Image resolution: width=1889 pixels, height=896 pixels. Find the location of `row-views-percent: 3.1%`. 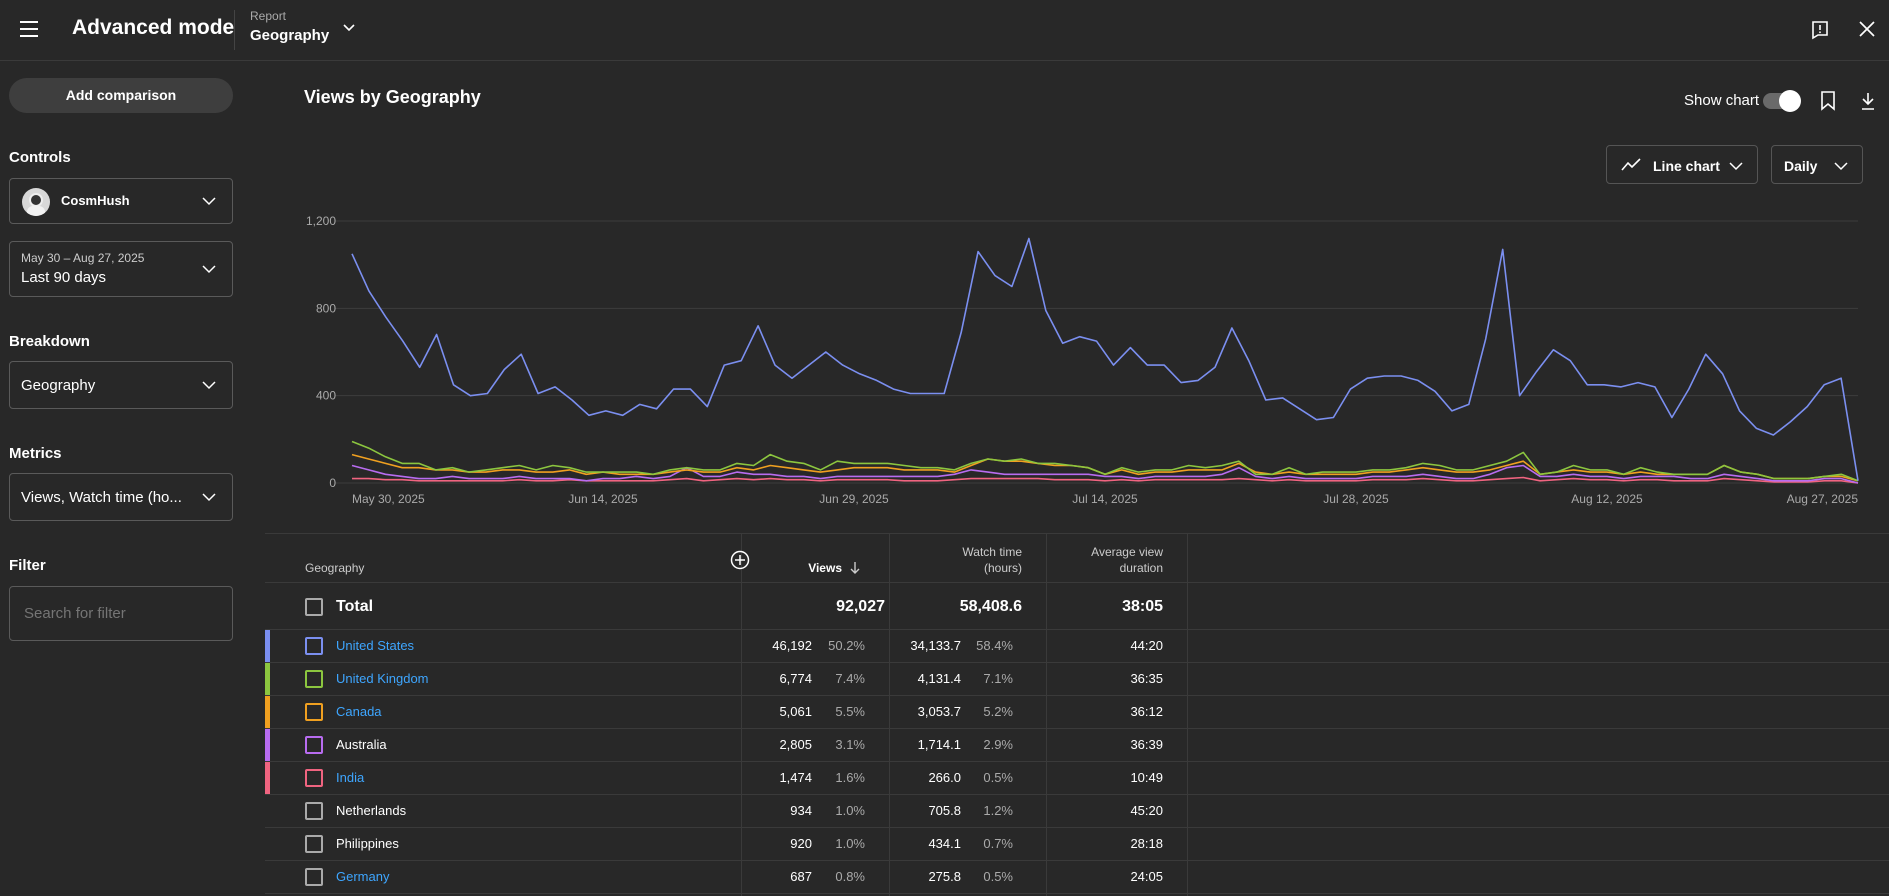

row-views-percent: 3.1% is located at coordinates (850, 744).